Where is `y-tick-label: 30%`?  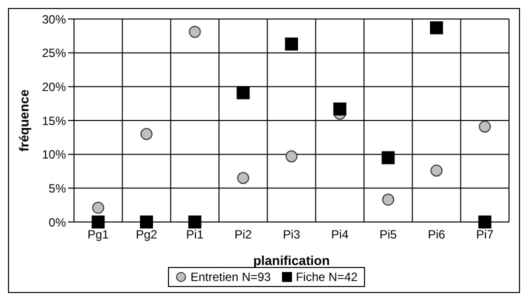
y-tick-label: 30% is located at coordinates (54, 19).